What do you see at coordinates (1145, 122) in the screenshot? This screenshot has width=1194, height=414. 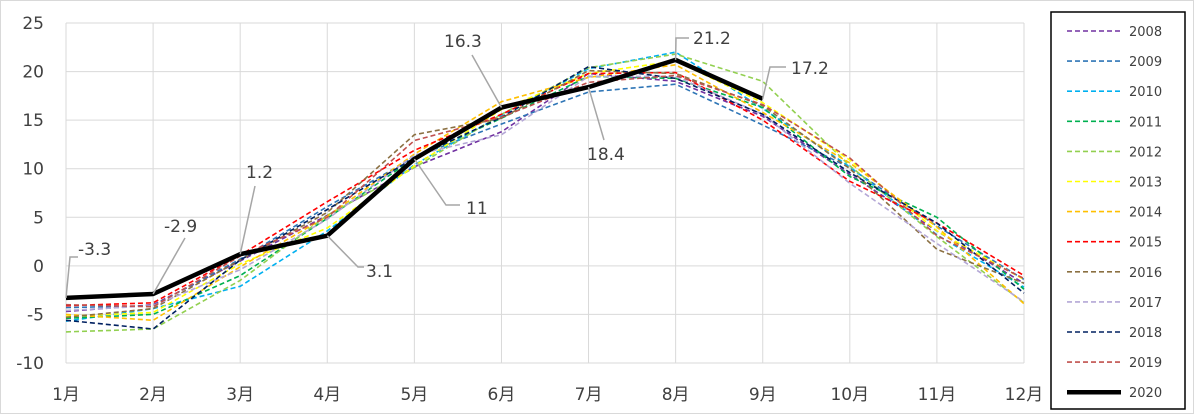 I see `legend-entry: 2011` at bounding box center [1145, 122].